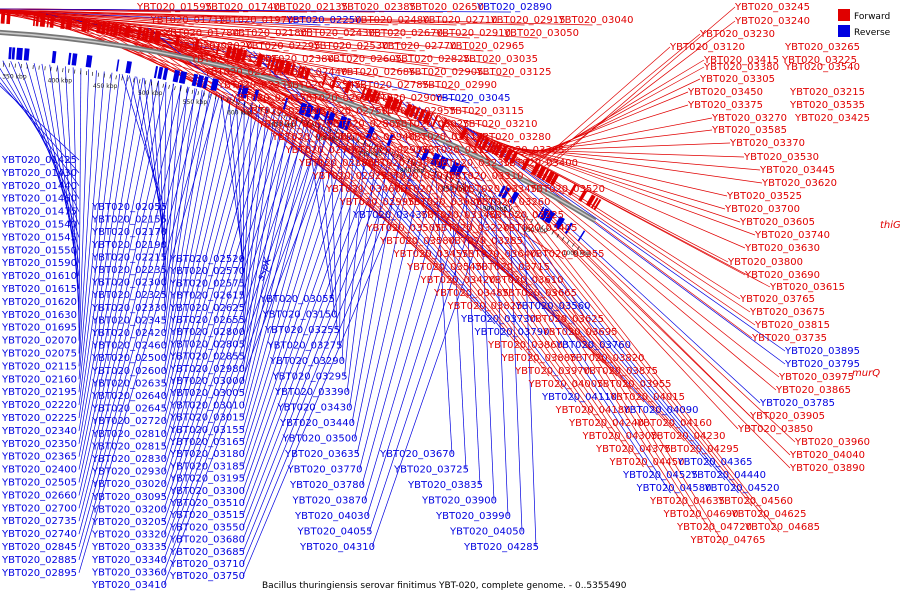 The width and height of the screenshot is (900, 600). Describe the element at coordinates (486, 111) in the screenshot. I see `feature-label: YBT020_03115` at that location.